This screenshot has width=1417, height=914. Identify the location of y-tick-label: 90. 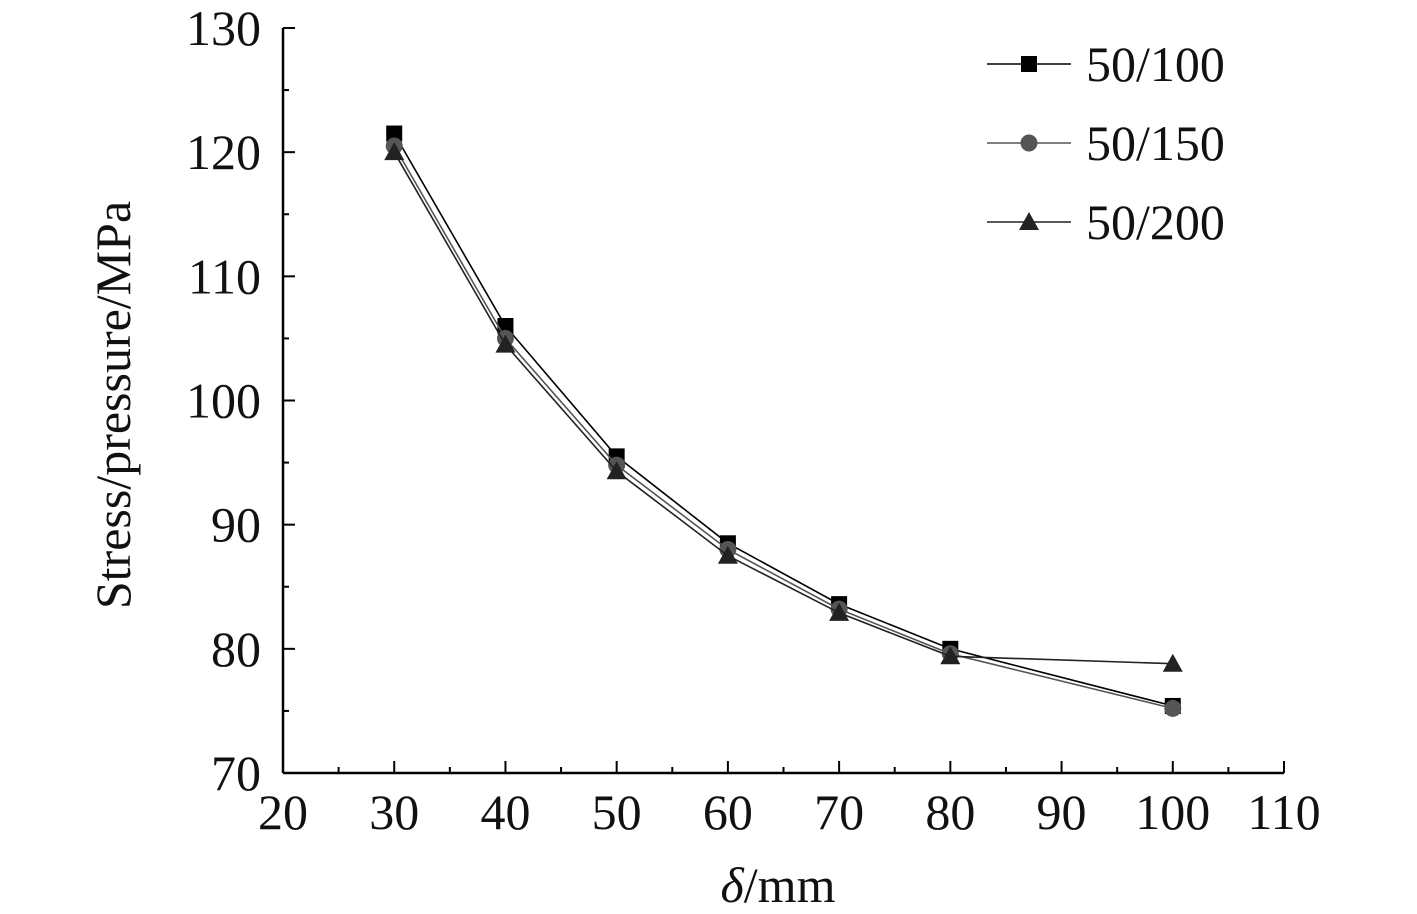
(236, 525).